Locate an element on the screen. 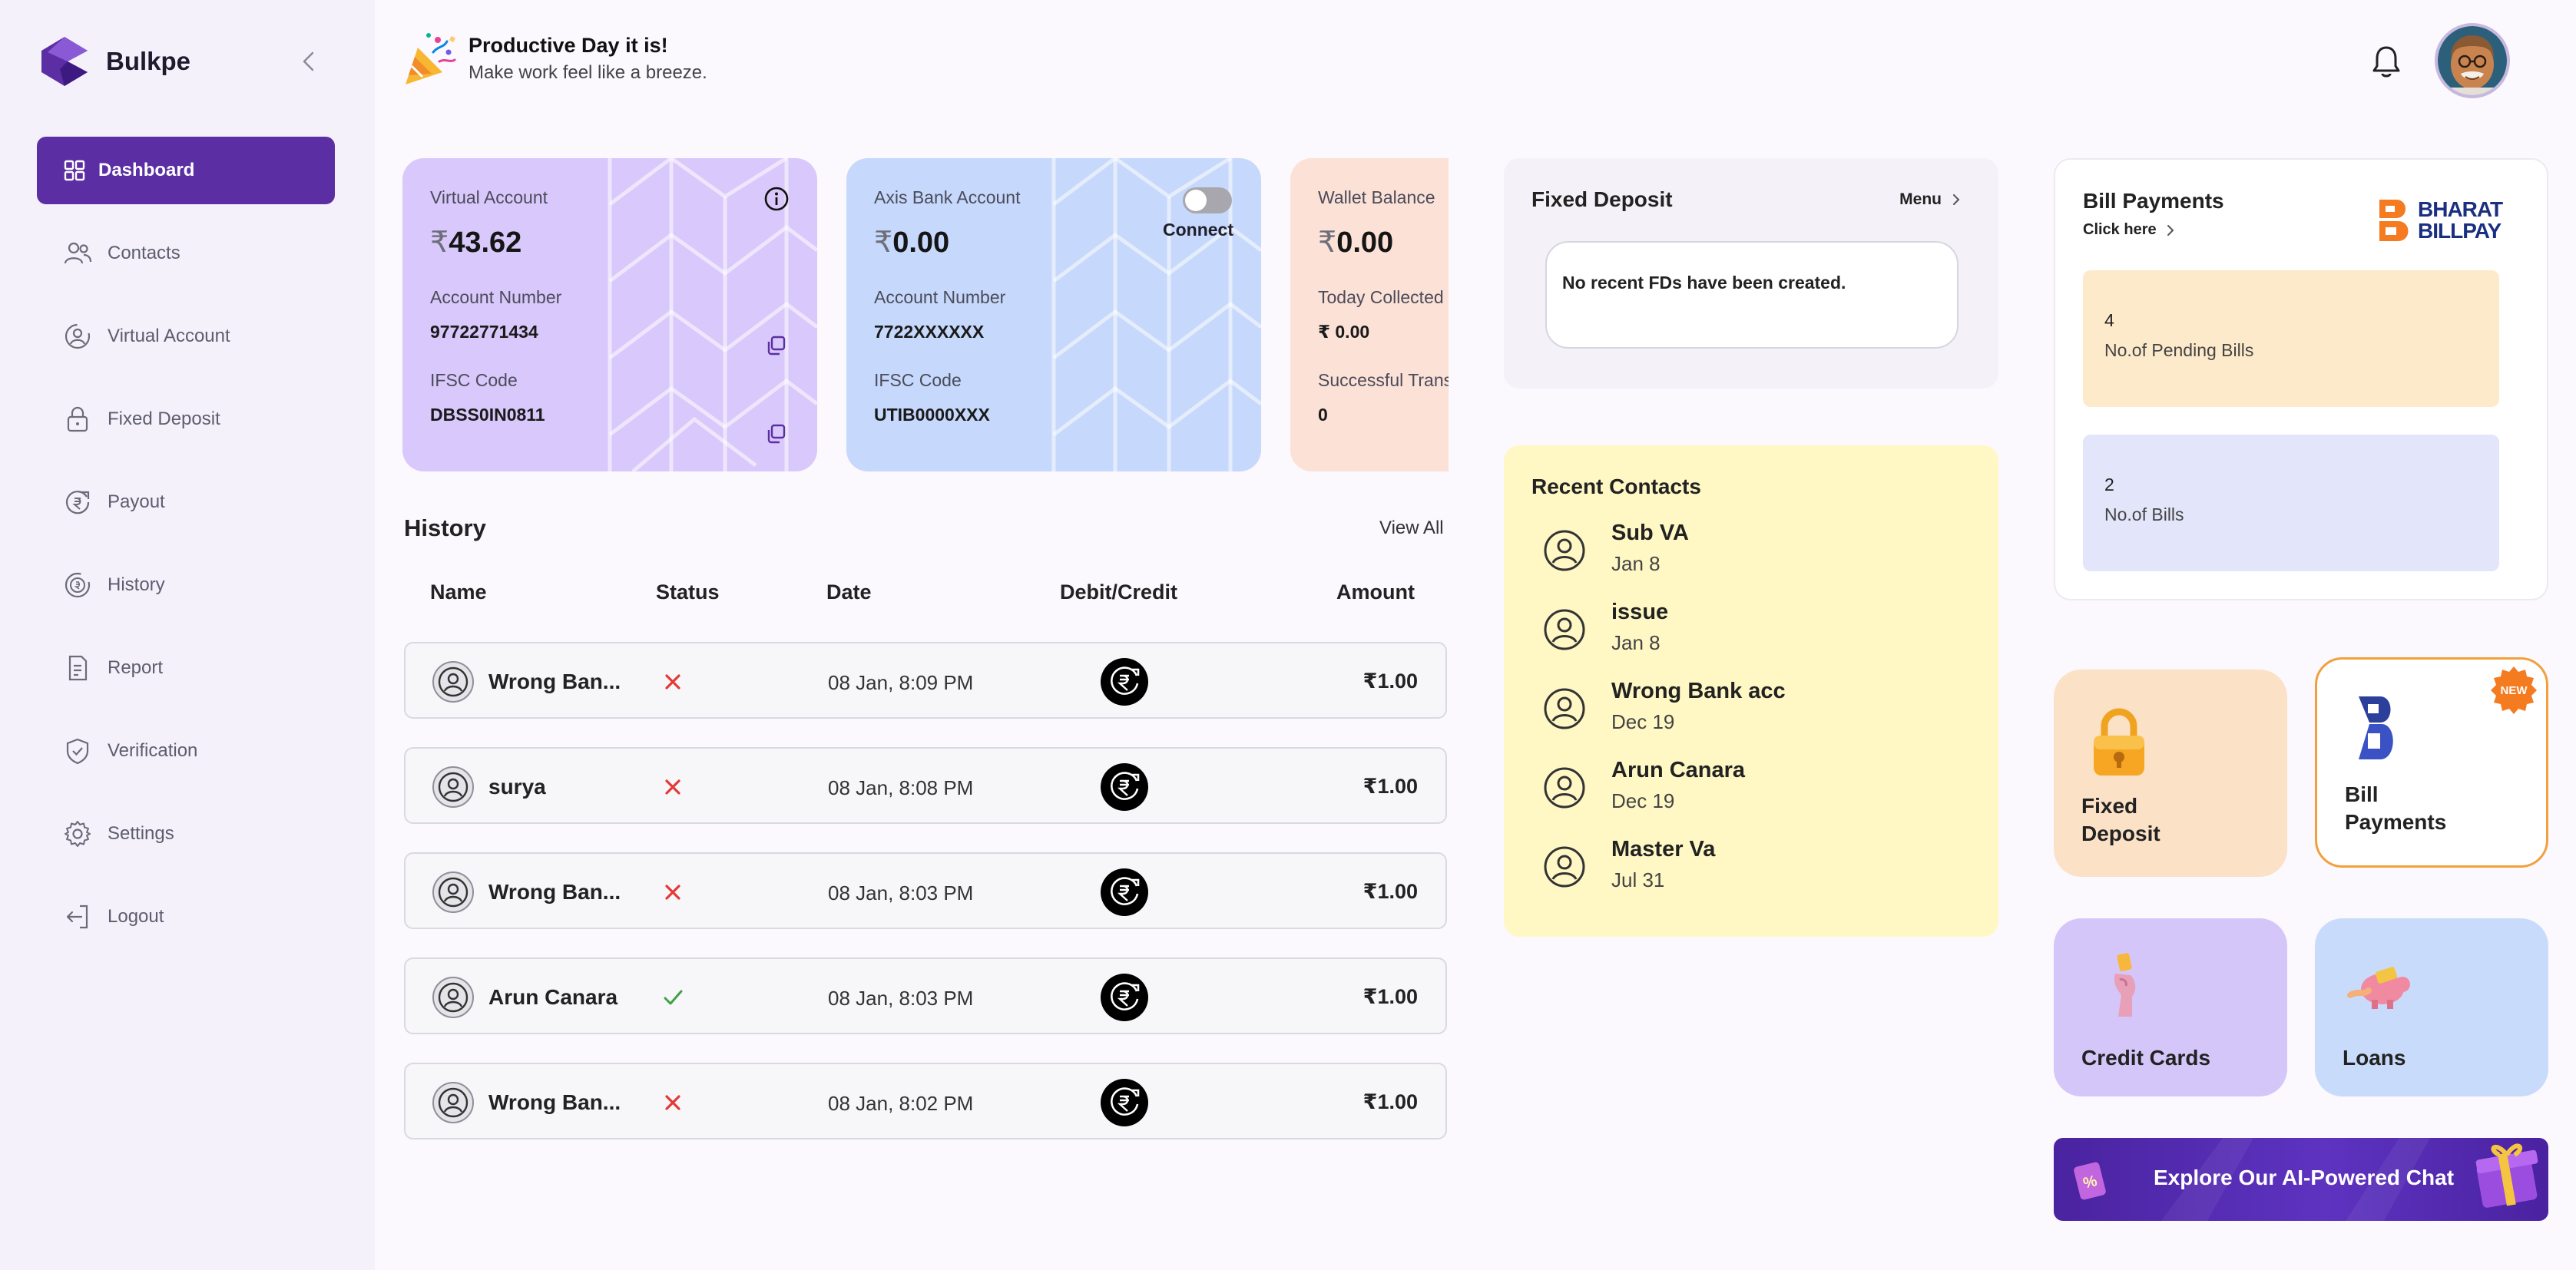 The height and width of the screenshot is (1270, 2576). sidebar-item-label: Payout is located at coordinates (136, 501).